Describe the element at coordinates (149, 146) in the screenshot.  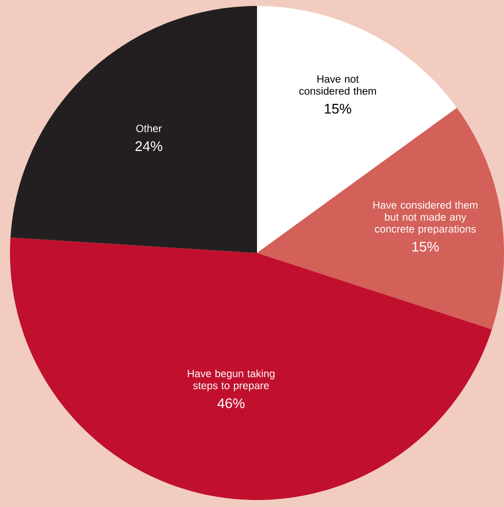
I see `data-label: 24%` at that location.